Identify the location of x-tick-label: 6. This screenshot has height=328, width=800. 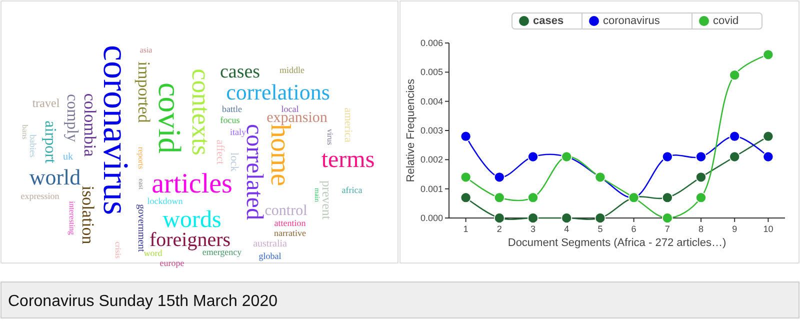
(633, 229).